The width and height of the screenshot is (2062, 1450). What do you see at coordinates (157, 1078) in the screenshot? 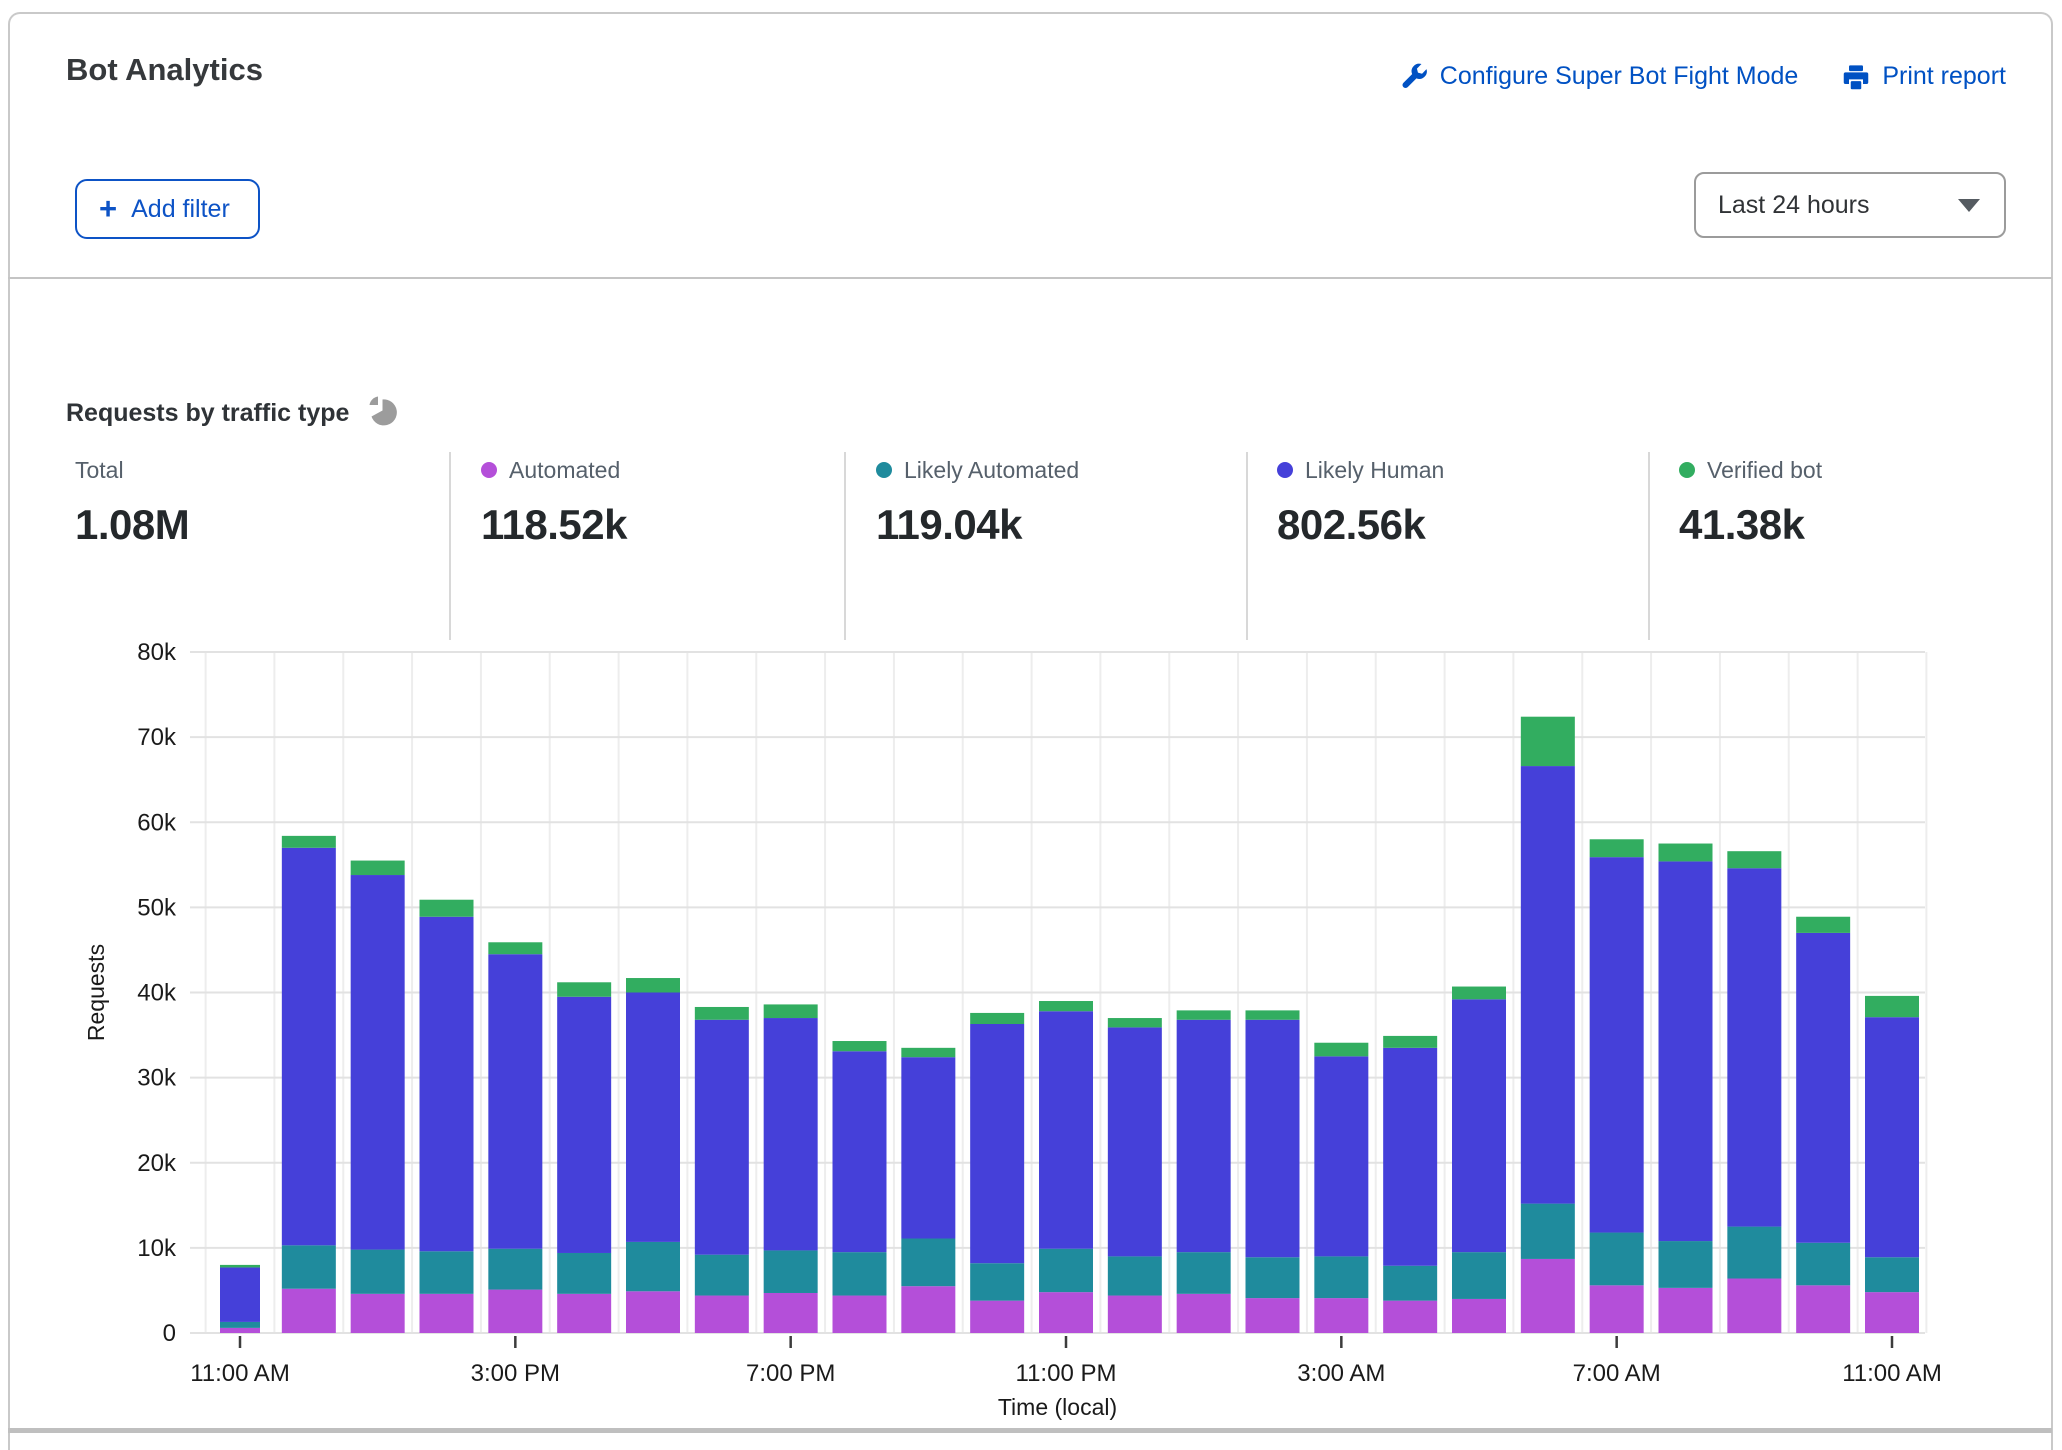
I see `y-axis-tick-label: 30k` at bounding box center [157, 1078].